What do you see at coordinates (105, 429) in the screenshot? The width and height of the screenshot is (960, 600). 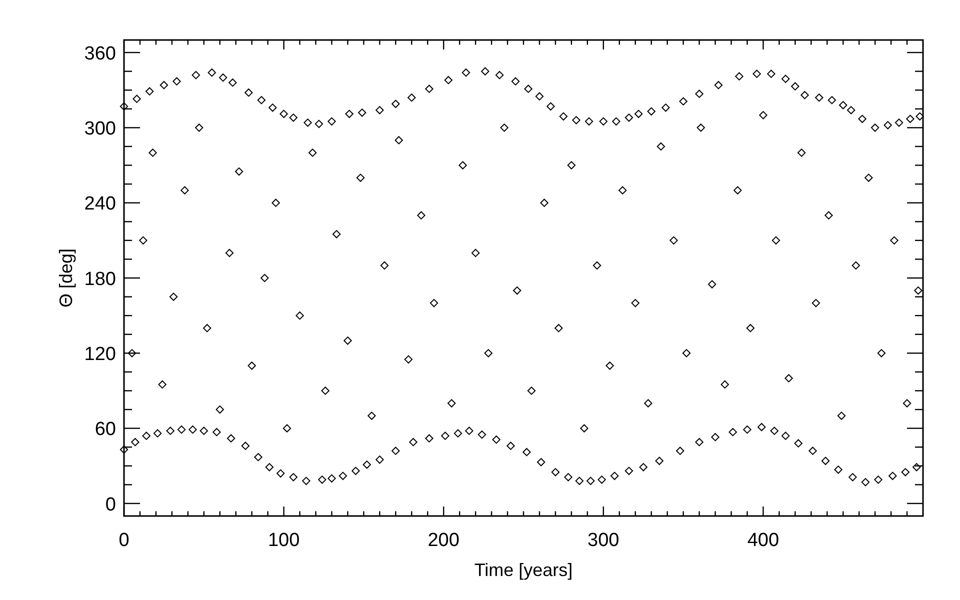 I see `y-tick-label: 60` at bounding box center [105, 429].